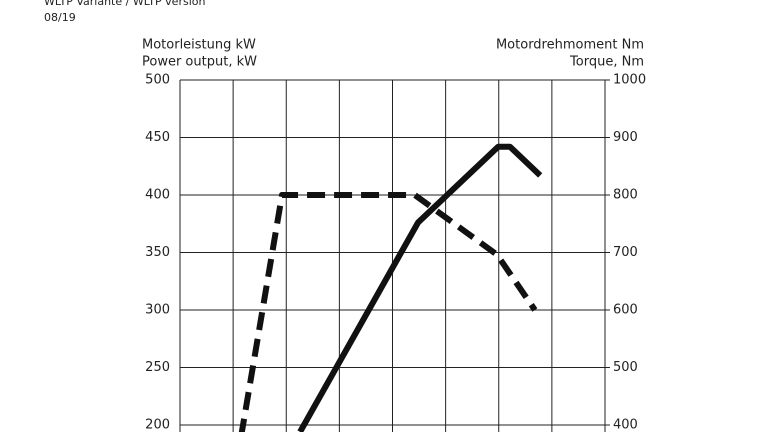  What do you see at coordinates (199, 45) in the screenshot?
I see `y-axis-label: Motorleistung kW` at bounding box center [199, 45].